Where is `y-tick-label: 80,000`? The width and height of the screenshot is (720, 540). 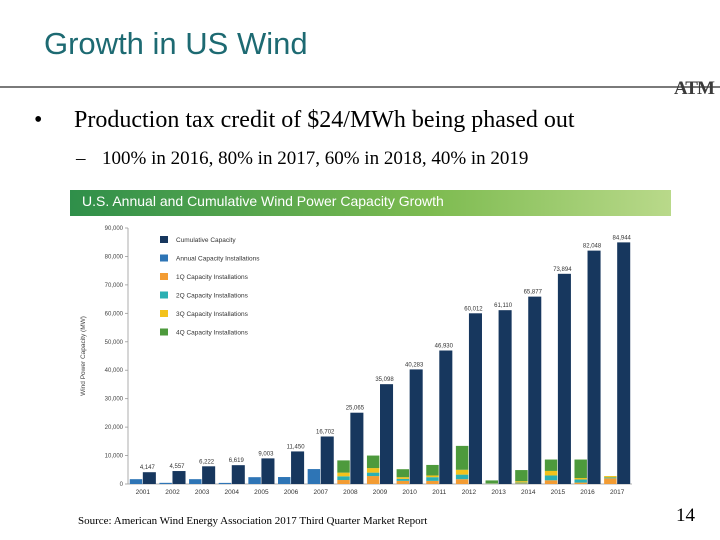
y-tick-label: 80,000 is located at coordinates (114, 257).